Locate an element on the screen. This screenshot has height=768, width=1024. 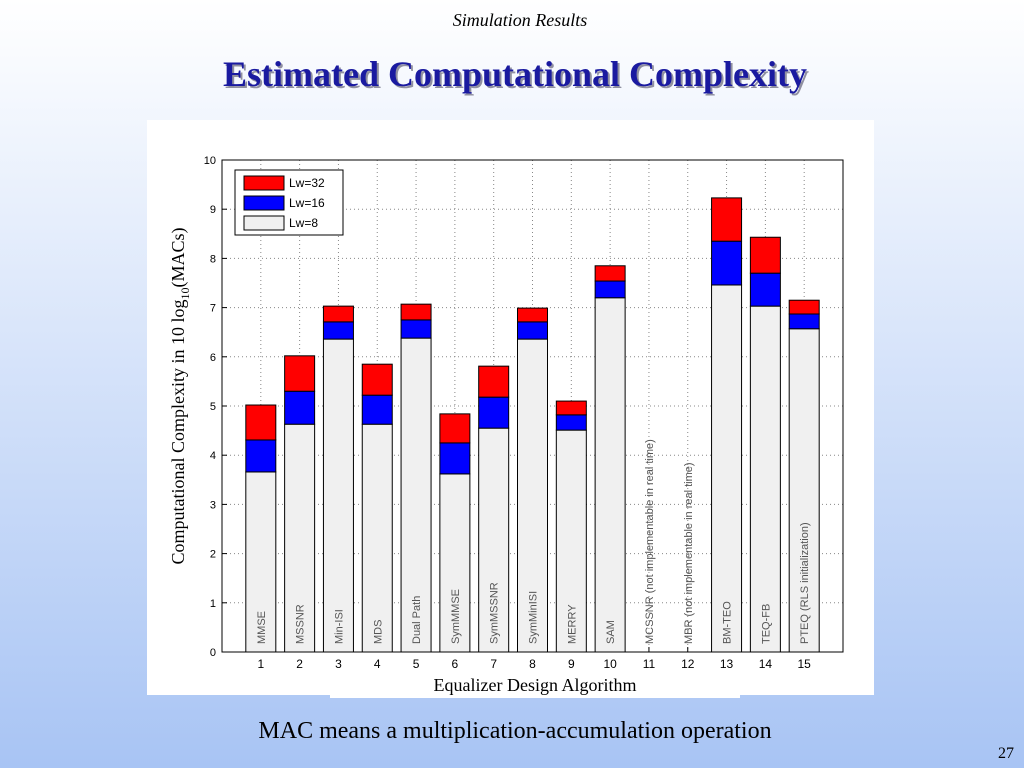
y-label-end: (MACs) is located at coordinates (178, 257).